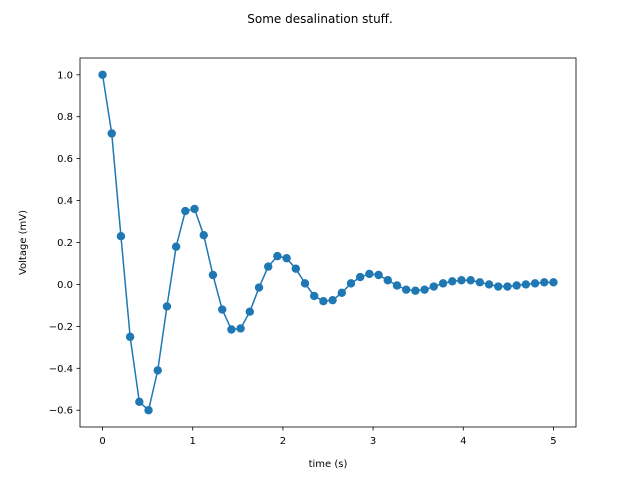 The width and height of the screenshot is (640, 480). I want to click on chart-title: Some desalination stuff., so click(320, 19).